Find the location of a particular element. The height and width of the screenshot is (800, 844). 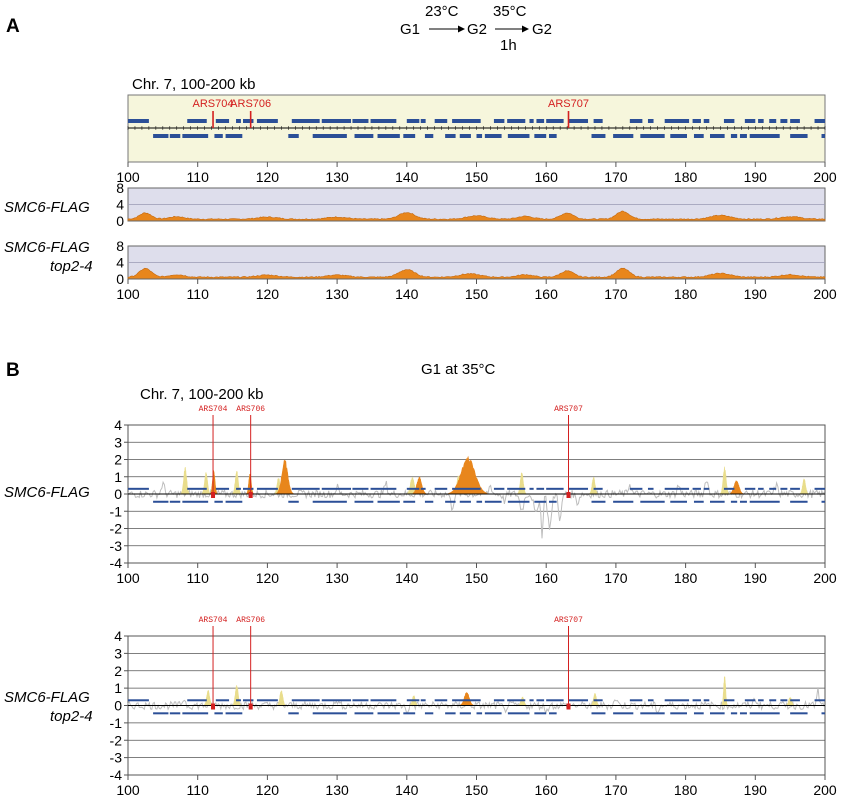

x-tick-label: 200 is located at coordinates (825, 790).